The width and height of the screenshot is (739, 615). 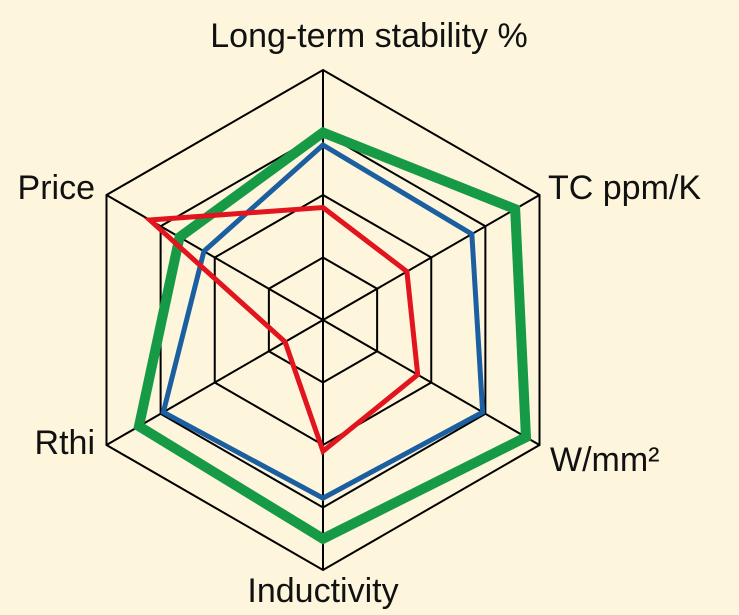 I want to click on axis-label: Price, so click(x=56, y=188).